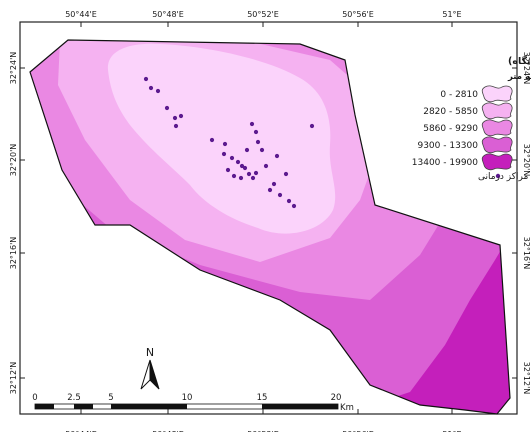 The image size is (531, 436). I want to click on scale-tick-1: 2.5, so click(74, 398).